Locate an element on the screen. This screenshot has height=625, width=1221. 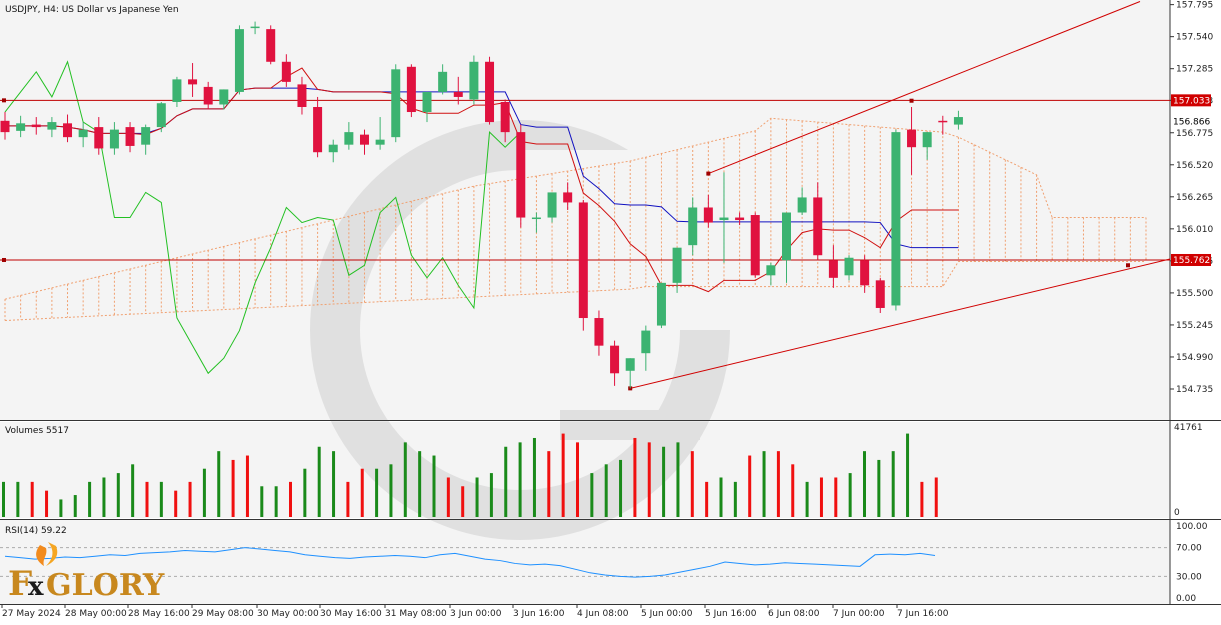
time-tick-label: 30 May 00:00 is located at coordinates (288, 614).